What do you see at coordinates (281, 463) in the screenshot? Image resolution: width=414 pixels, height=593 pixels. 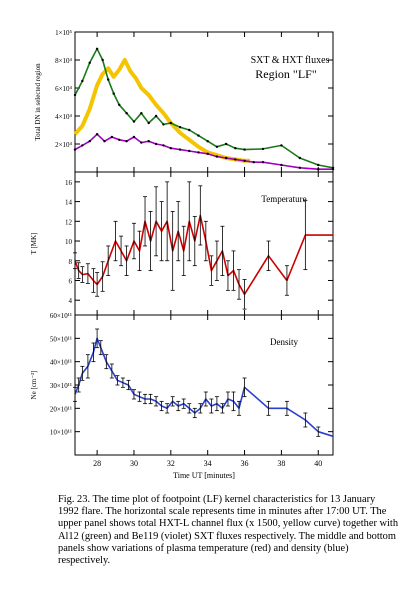 I see `x-tick-label: 38` at bounding box center [281, 463].